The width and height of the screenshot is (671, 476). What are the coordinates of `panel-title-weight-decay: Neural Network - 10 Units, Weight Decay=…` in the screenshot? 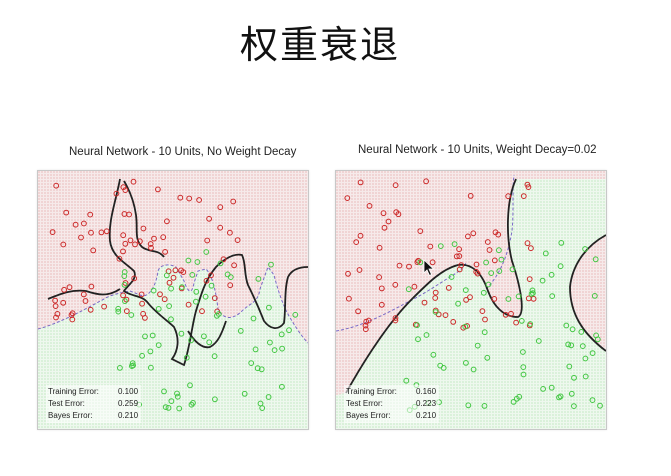 It's located at (477, 150).